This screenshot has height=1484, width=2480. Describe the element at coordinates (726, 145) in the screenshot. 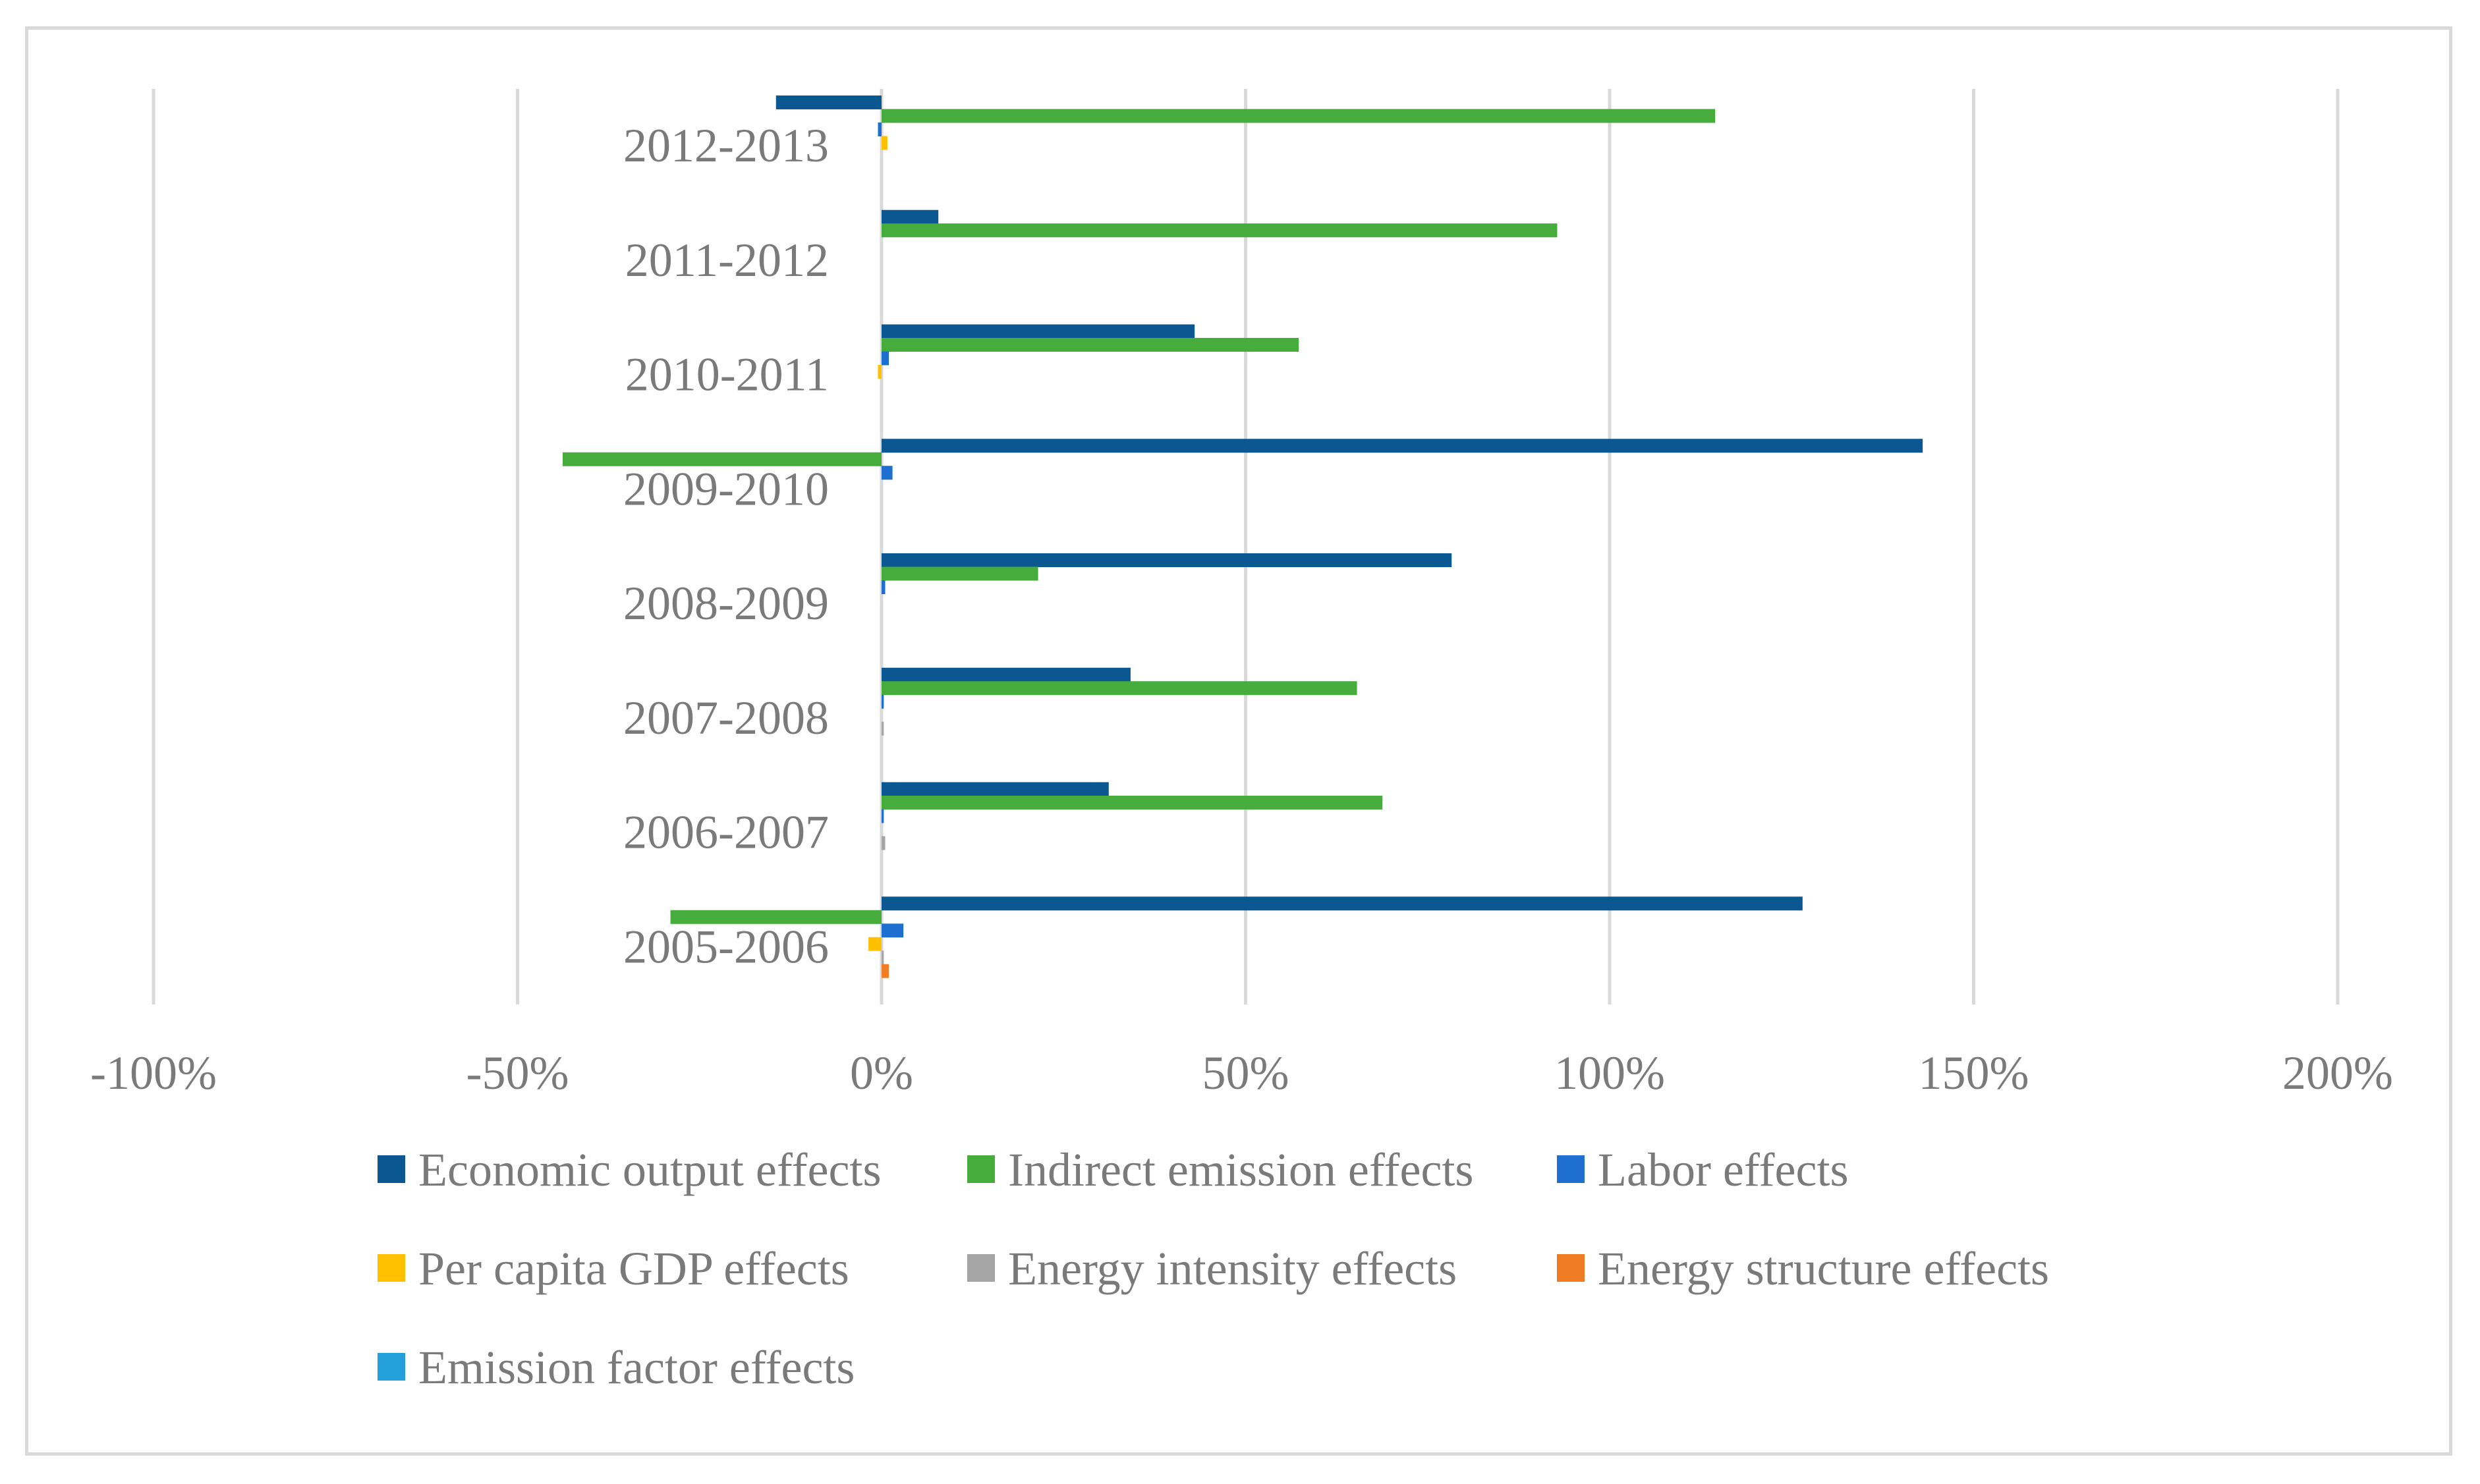

I see `category-label: 2012-2013` at that location.